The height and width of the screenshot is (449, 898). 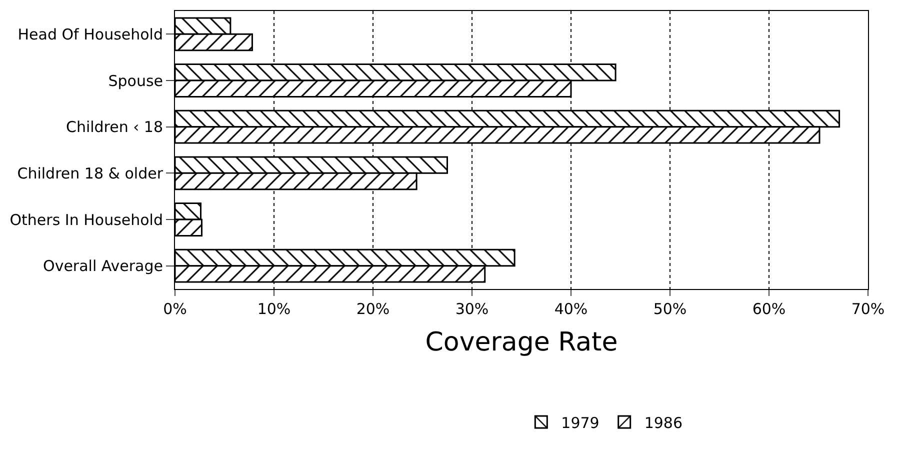 I want to click on x-tick-label: 10%, so click(x=274, y=309).